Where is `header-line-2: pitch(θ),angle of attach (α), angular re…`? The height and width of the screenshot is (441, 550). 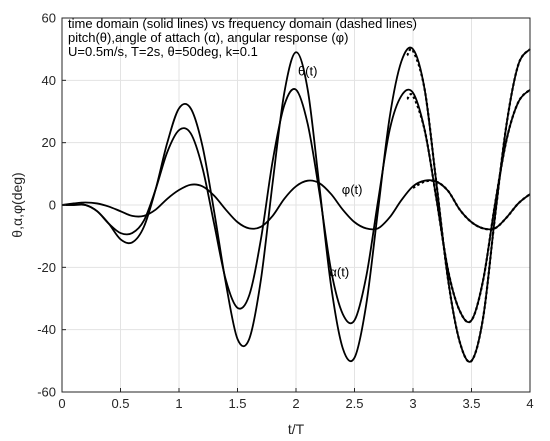 header-line-2: pitch(θ),angle of attach (α), angular re… is located at coordinates (208, 37).